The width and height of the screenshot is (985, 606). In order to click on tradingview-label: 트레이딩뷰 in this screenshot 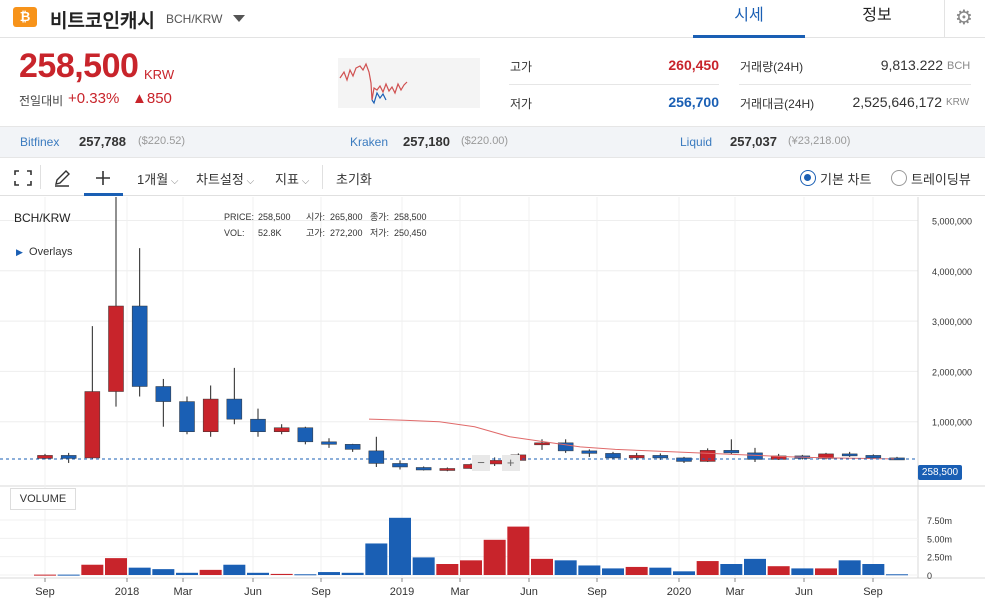, I will do `click(941, 179)`.